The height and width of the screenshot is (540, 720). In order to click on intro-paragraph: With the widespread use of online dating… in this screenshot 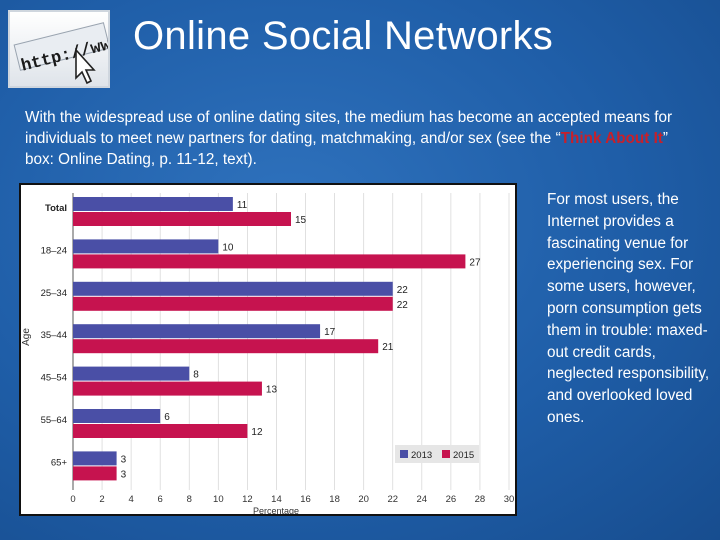, I will do `click(360, 138)`.